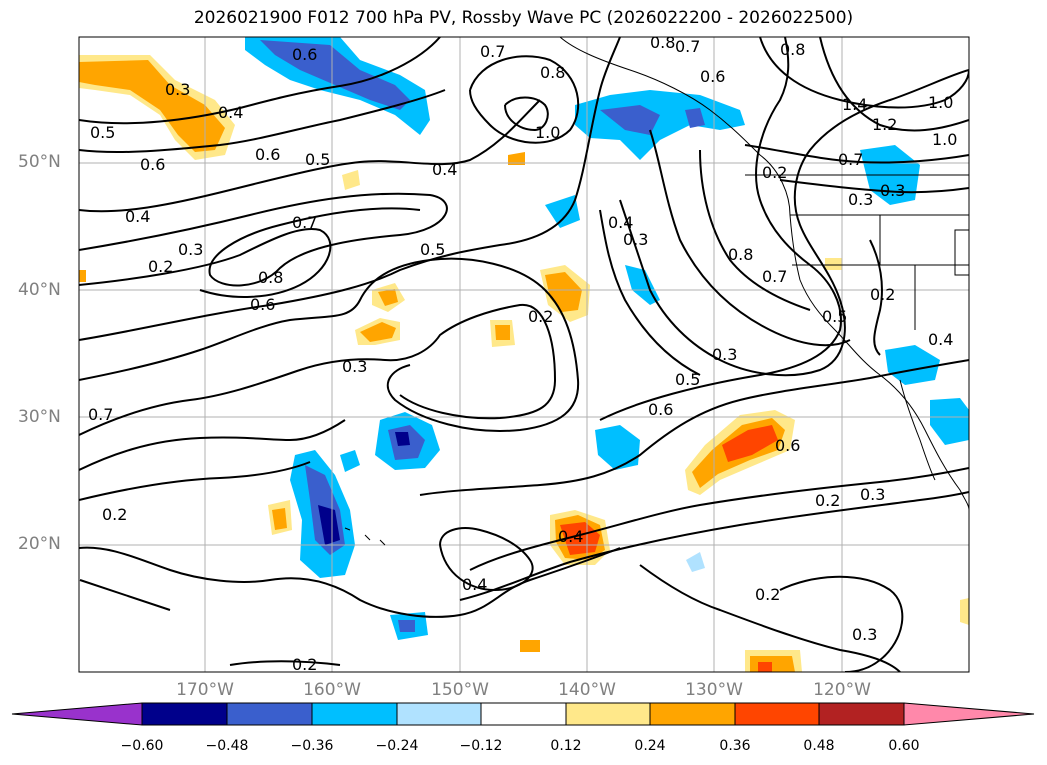 The width and height of the screenshot is (1047, 765). Describe the element at coordinates (566, 746) in the screenshot. I see `colorbar-tick-label: 0.12` at that location.